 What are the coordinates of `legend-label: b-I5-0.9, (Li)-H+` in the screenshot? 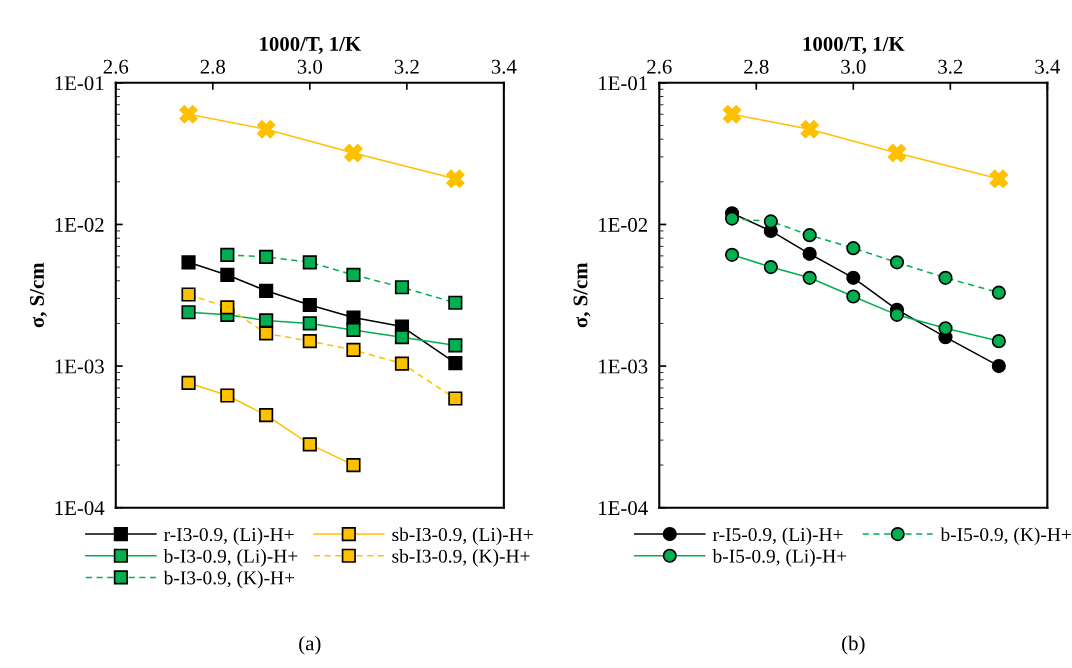 It's located at (779, 558).